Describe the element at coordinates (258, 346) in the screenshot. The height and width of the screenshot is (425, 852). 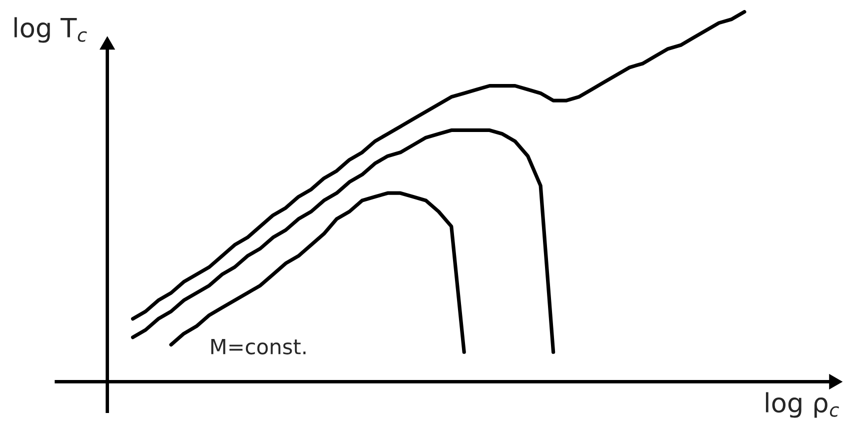
I see `annotation: M=const.` at that location.